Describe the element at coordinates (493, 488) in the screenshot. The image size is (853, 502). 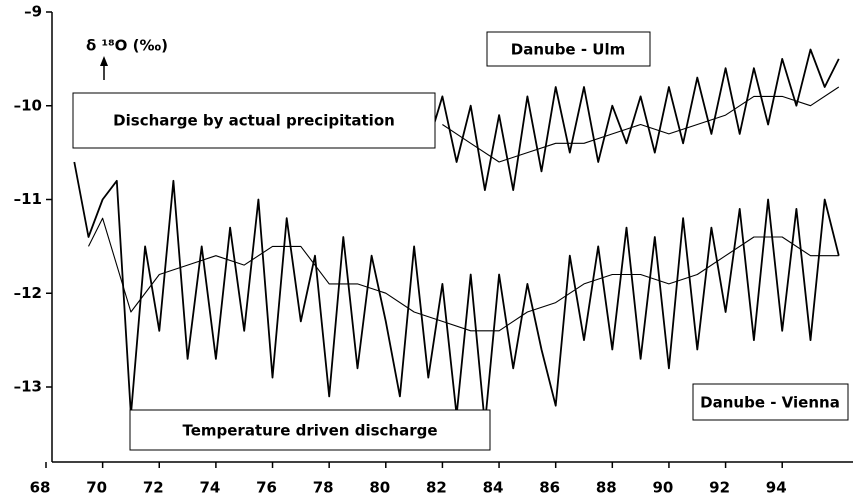
I see `x-tick-label: 84` at that location.